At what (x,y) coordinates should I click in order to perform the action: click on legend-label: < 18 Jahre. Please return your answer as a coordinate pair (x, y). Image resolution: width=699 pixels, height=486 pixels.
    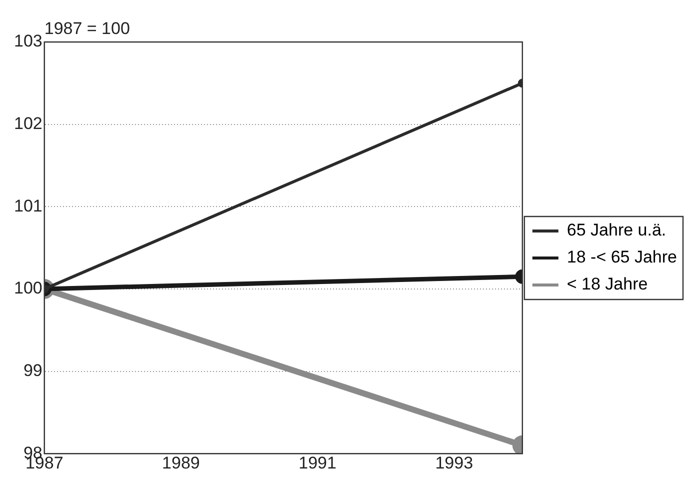
    Looking at the image, I should click on (607, 284).